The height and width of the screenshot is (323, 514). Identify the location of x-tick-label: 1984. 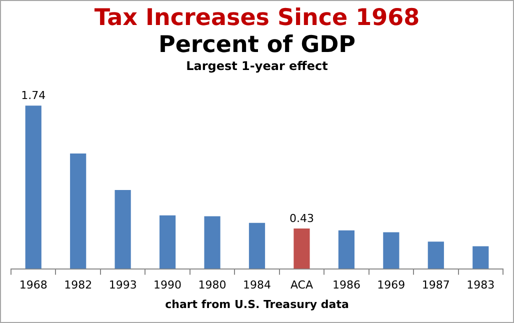
(257, 285).